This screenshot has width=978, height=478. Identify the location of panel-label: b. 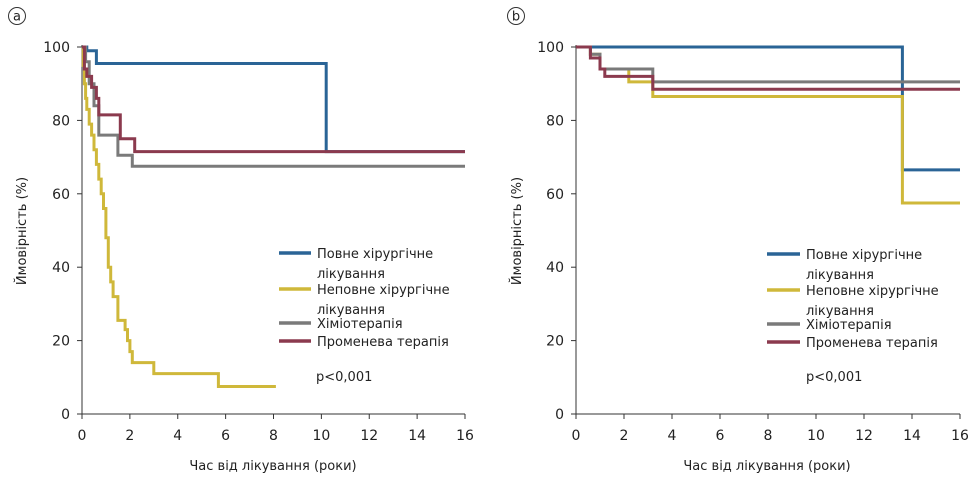
(516, 17).